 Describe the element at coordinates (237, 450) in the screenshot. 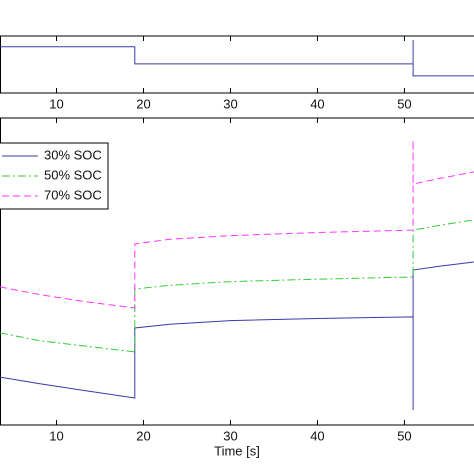

I see `x-axis-label: Time [s]` at that location.